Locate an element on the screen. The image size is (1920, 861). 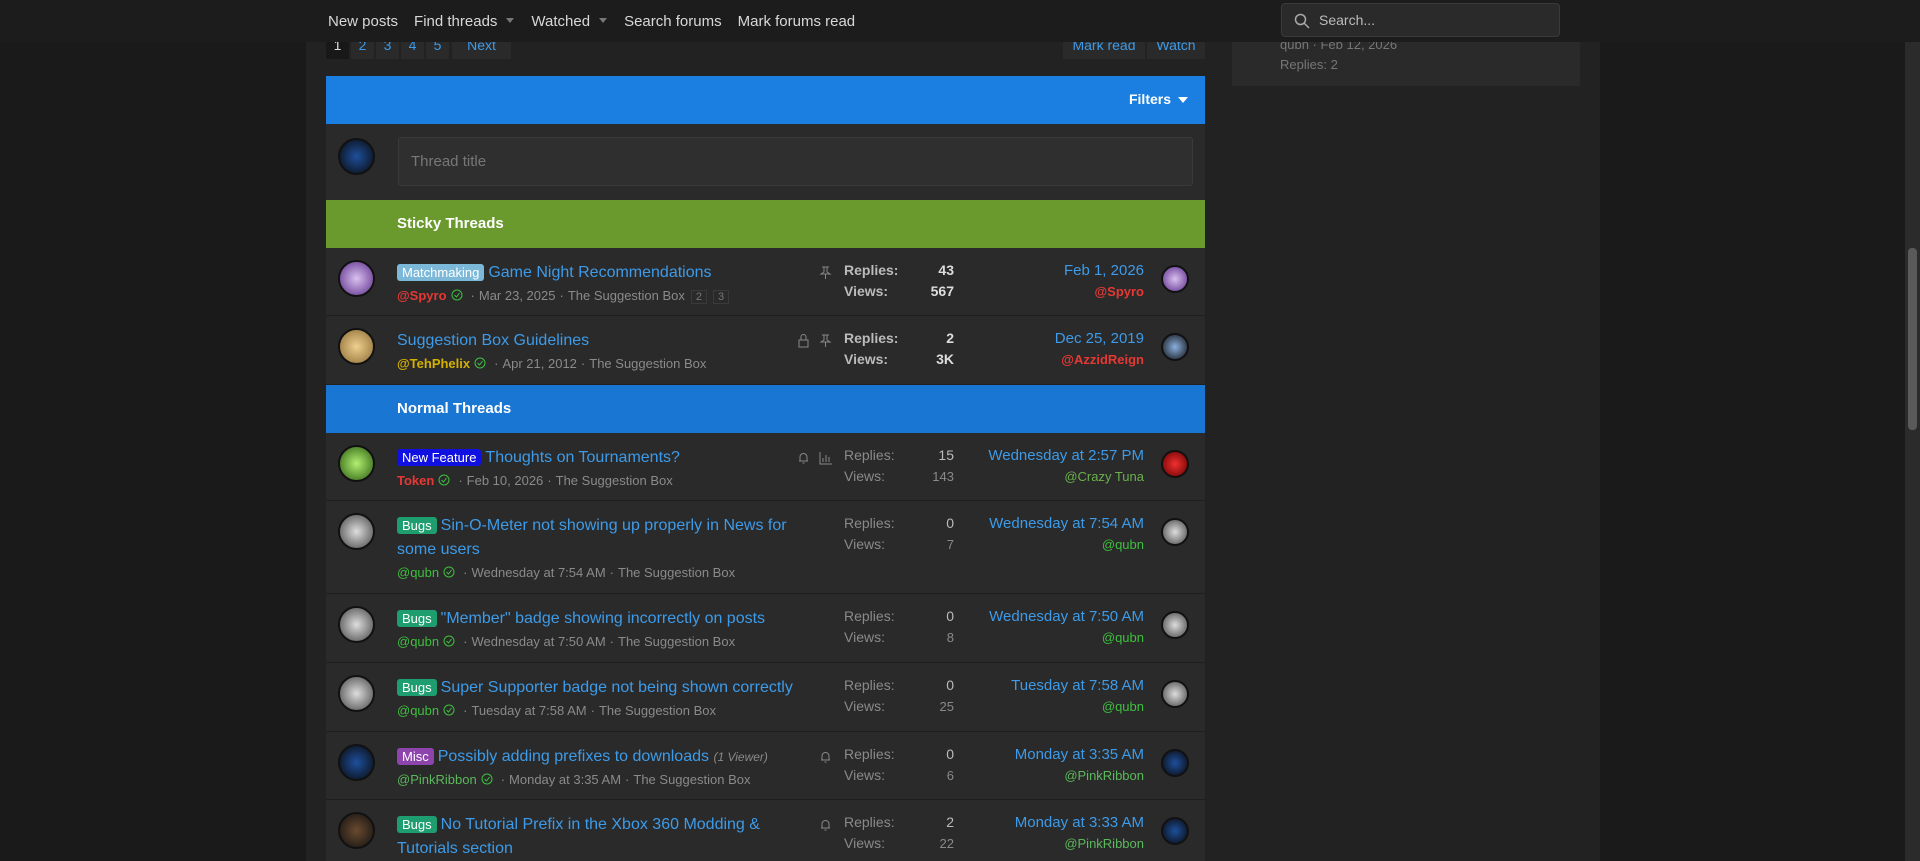
last-date: Feb 1, 2026 is located at coordinates (1103, 270).